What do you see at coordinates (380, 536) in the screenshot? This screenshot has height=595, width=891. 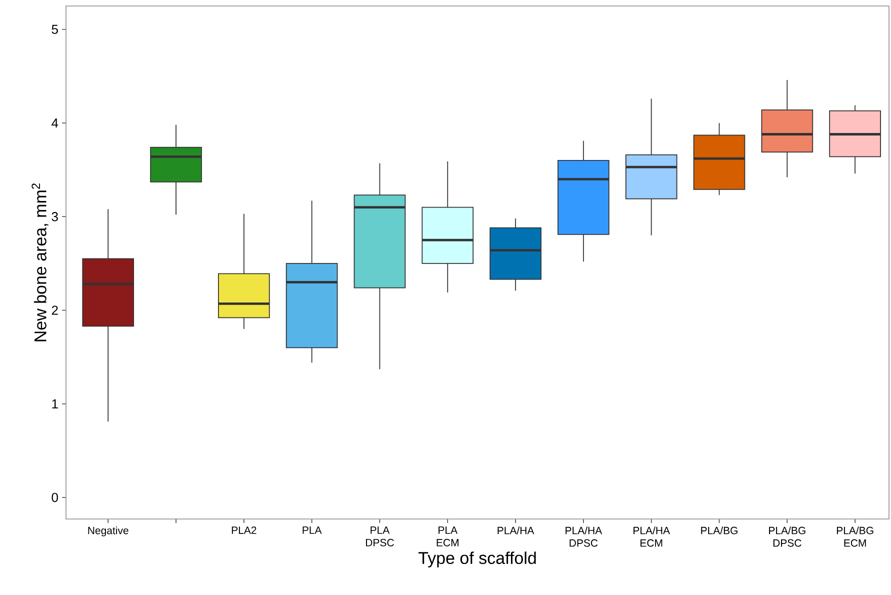 I see `x-tick-label: PLA DPSC` at bounding box center [380, 536].